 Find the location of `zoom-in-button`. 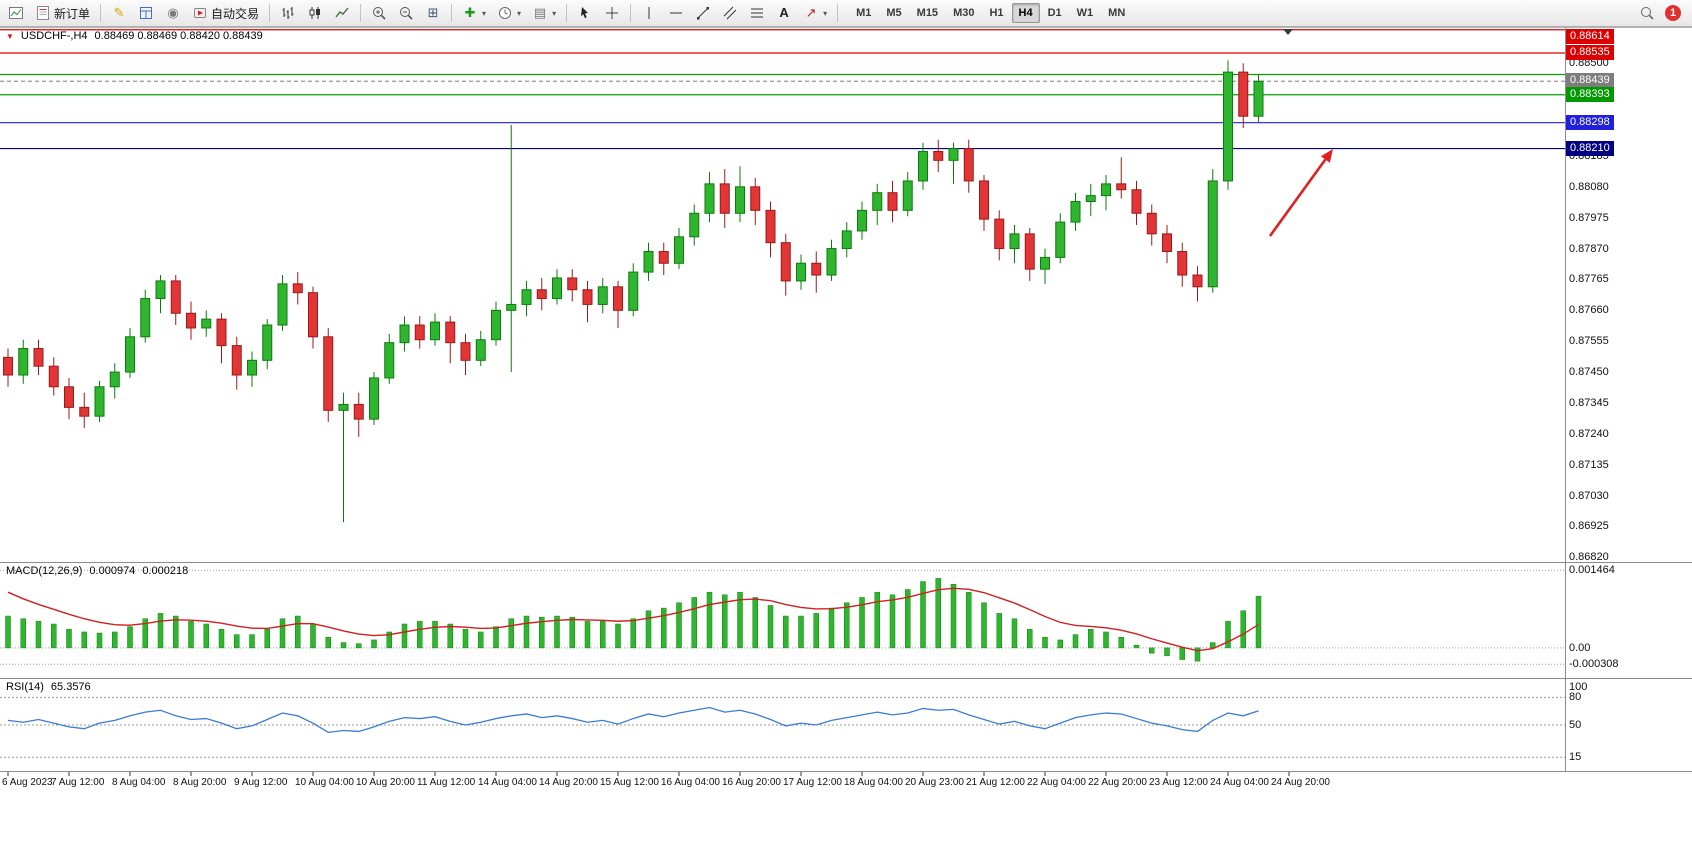

zoom-in-button is located at coordinates (379, 13).